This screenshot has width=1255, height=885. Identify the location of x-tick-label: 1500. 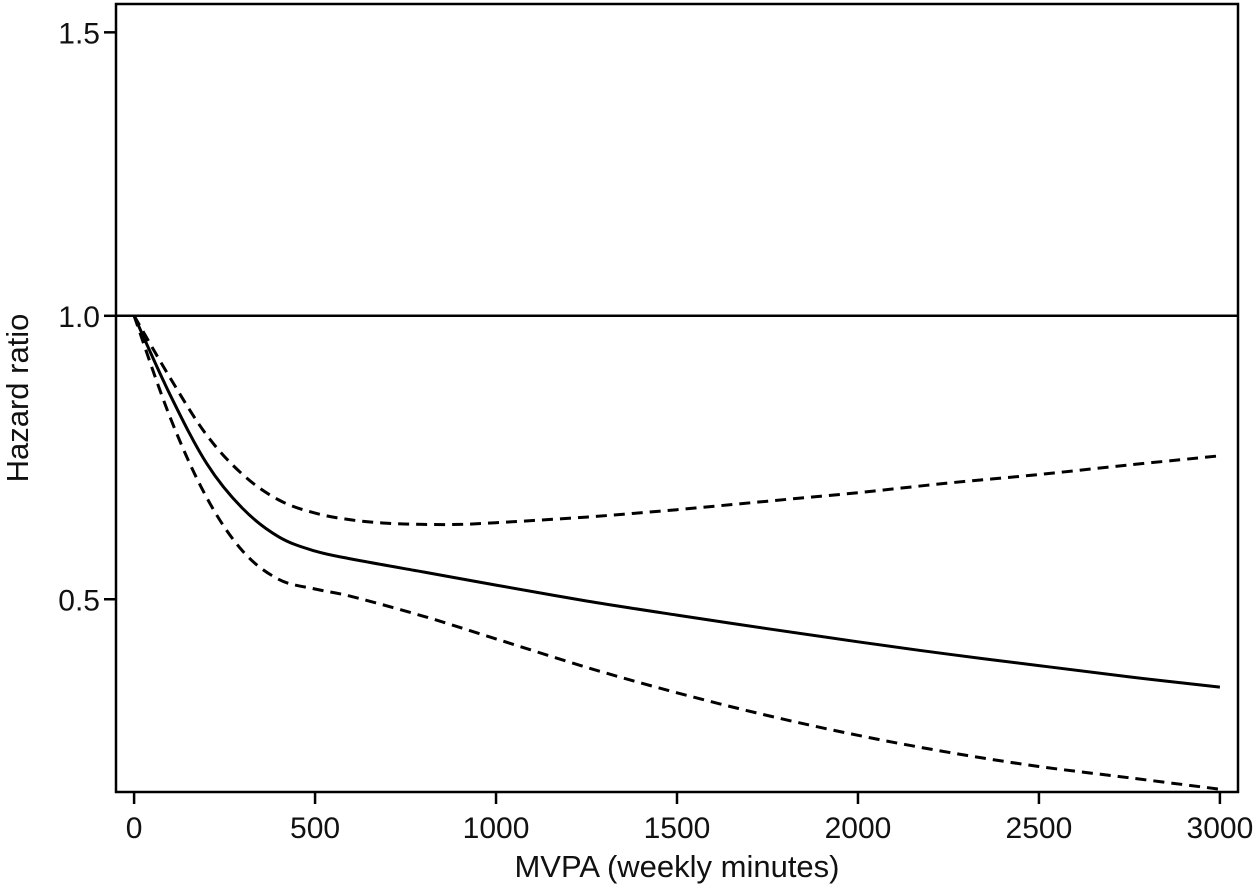
(677, 828).